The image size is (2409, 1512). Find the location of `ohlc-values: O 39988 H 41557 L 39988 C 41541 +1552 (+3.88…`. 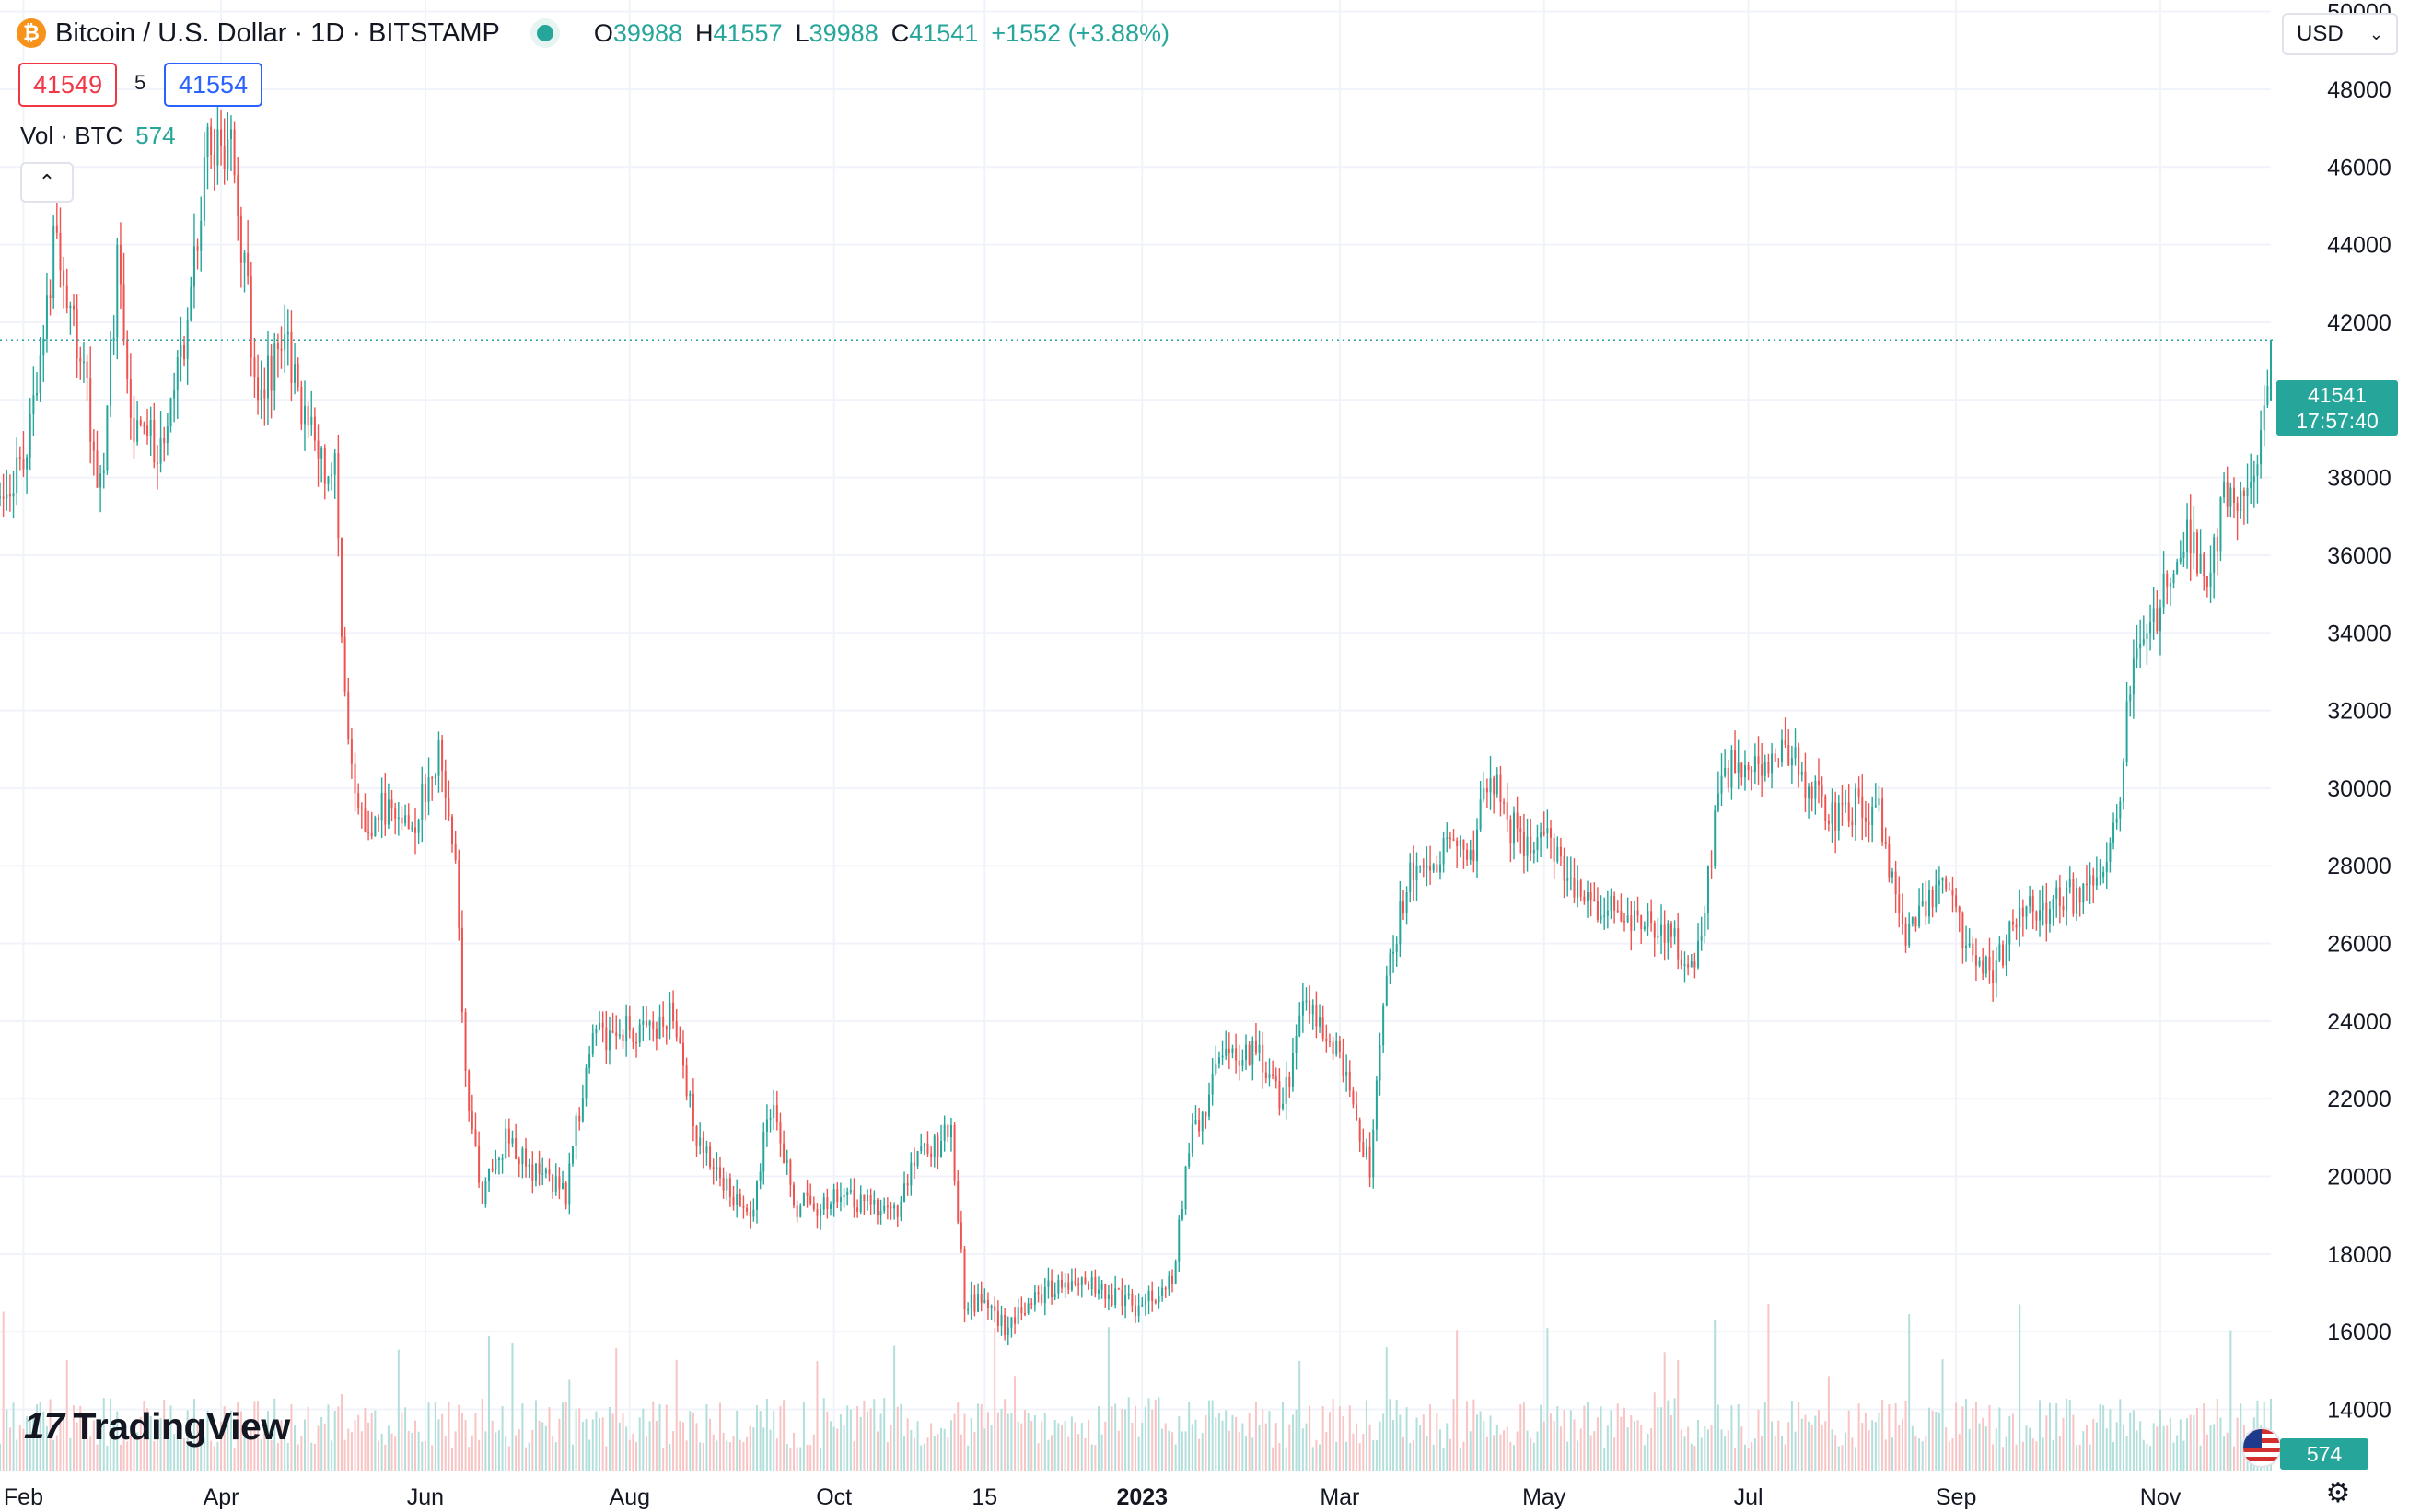

ohlc-values: O 39988 H 41557 L 39988 C 41541 +1552 (+3.88… is located at coordinates (875, 33).